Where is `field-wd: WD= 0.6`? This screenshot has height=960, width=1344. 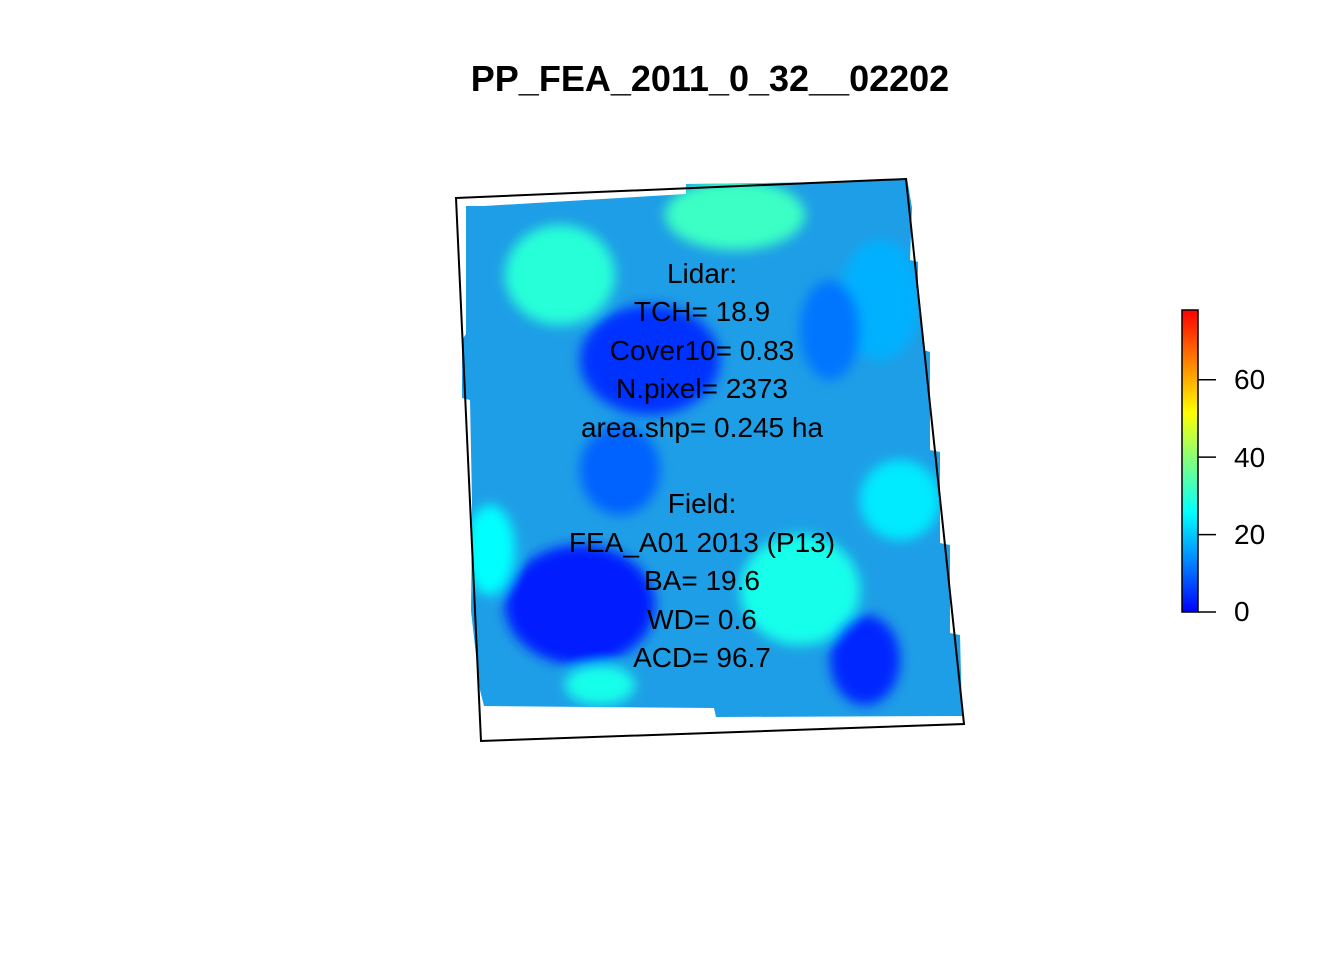
field-wd: WD= 0.6 is located at coordinates (702, 619).